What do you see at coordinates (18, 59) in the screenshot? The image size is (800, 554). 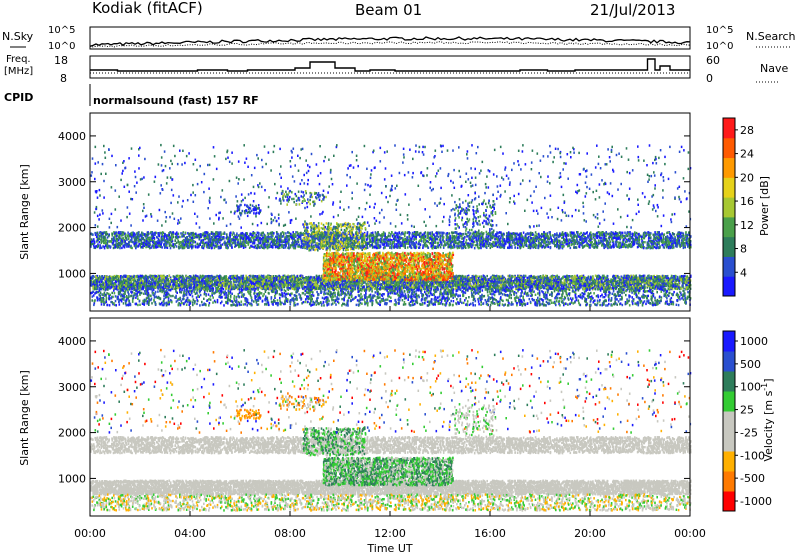 I see `freq-label-line1: Freq.` at bounding box center [18, 59].